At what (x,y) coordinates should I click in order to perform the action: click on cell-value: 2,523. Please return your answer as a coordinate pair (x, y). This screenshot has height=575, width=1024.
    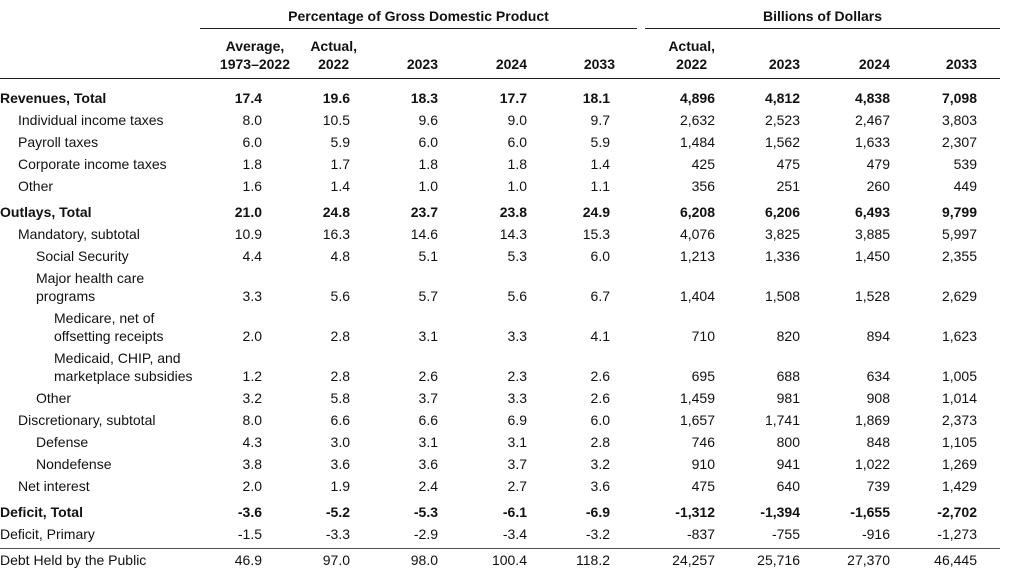
    Looking at the image, I should click on (782, 120).